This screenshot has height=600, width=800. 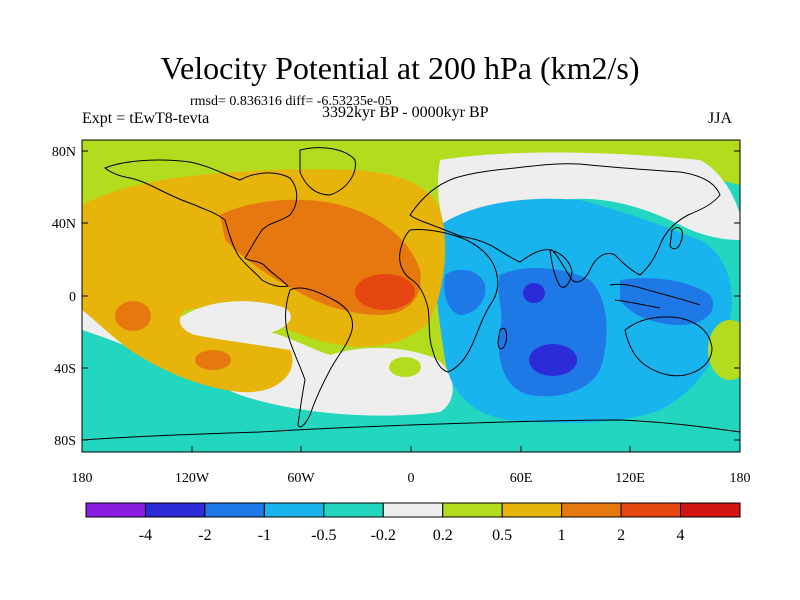 I want to click on coast-antarctica, so click(x=411, y=430).